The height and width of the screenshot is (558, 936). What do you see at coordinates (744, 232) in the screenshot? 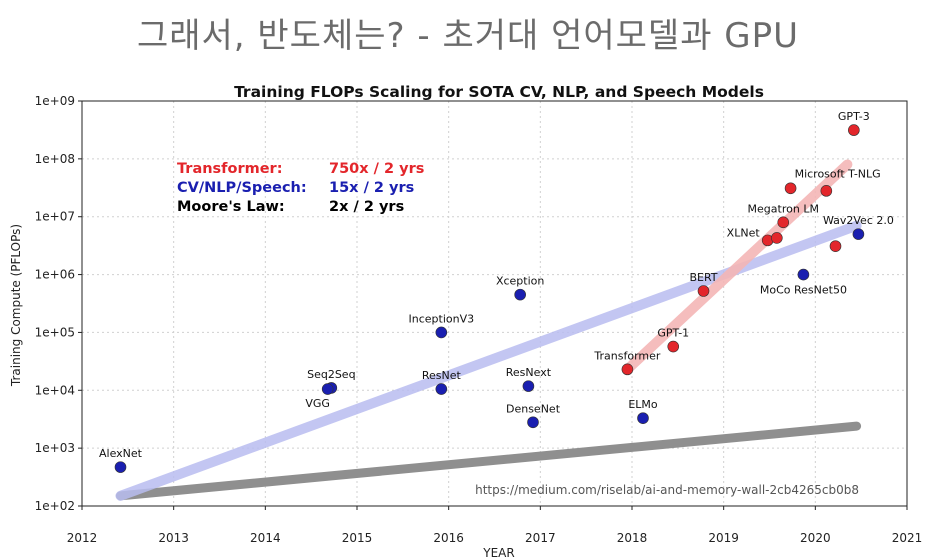
I see `point-label: XLNet` at bounding box center [744, 232].